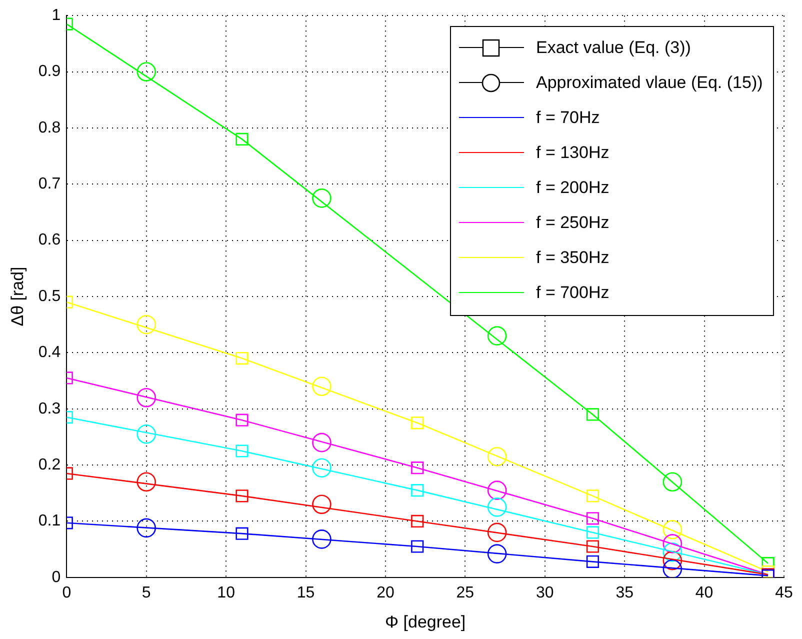 This screenshot has height=639, width=802. What do you see at coordinates (305, 593) in the screenshot?
I see `x-tick-label: 15` at bounding box center [305, 593].